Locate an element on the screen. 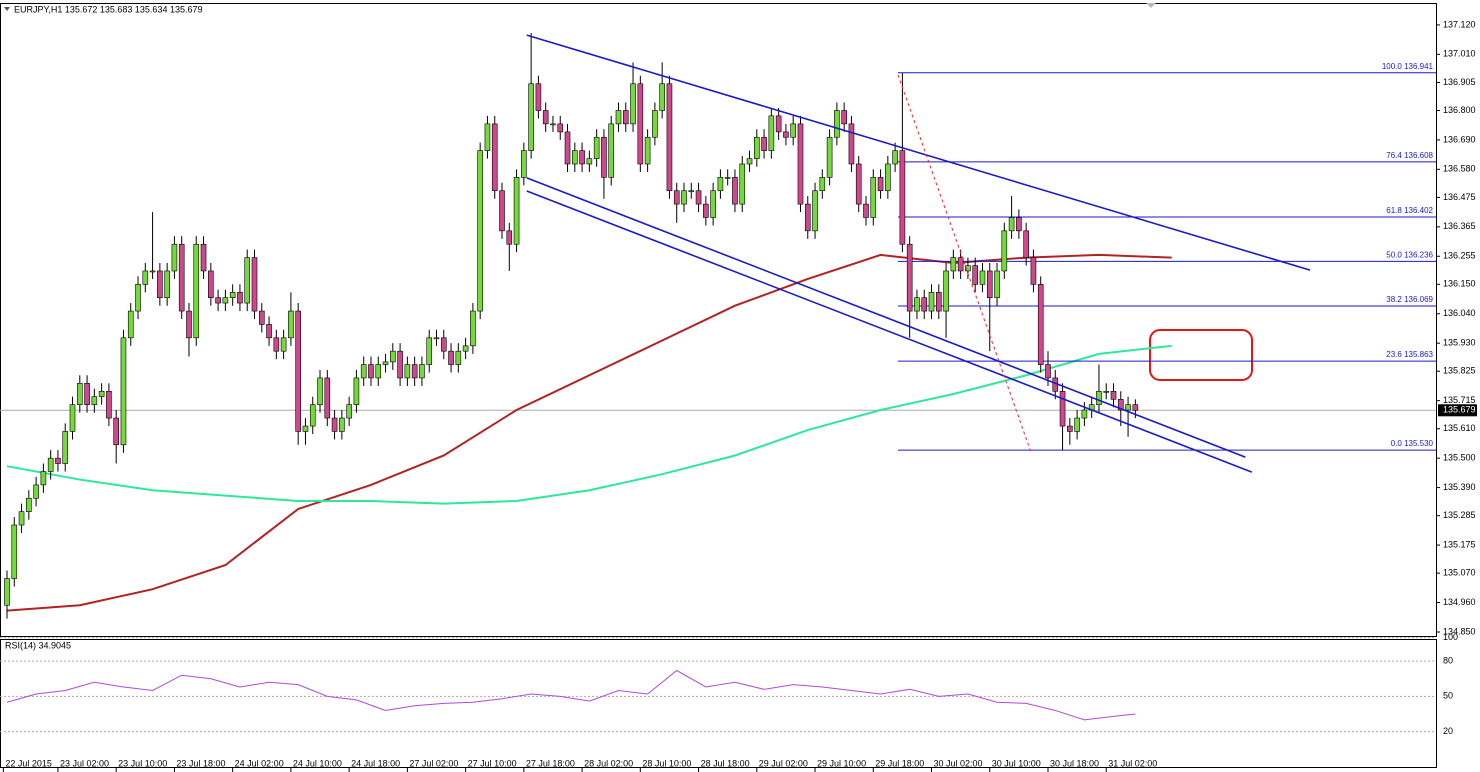 This screenshot has width=1480, height=772. y-tick-label: 100 is located at coordinates (1450, 637).